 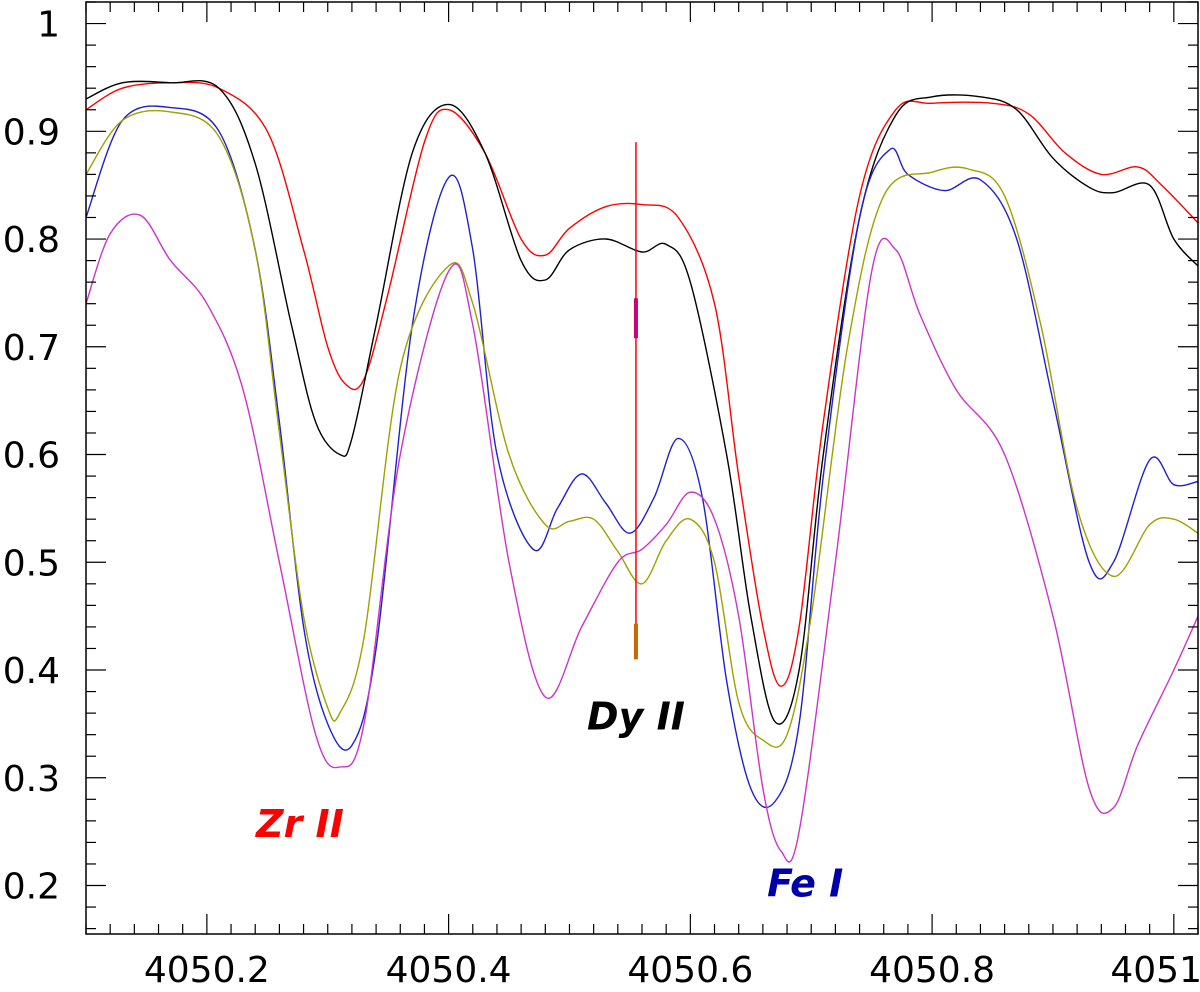 What do you see at coordinates (31, 456) in the screenshot?
I see `y-tick-label: 0.6` at bounding box center [31, 456].